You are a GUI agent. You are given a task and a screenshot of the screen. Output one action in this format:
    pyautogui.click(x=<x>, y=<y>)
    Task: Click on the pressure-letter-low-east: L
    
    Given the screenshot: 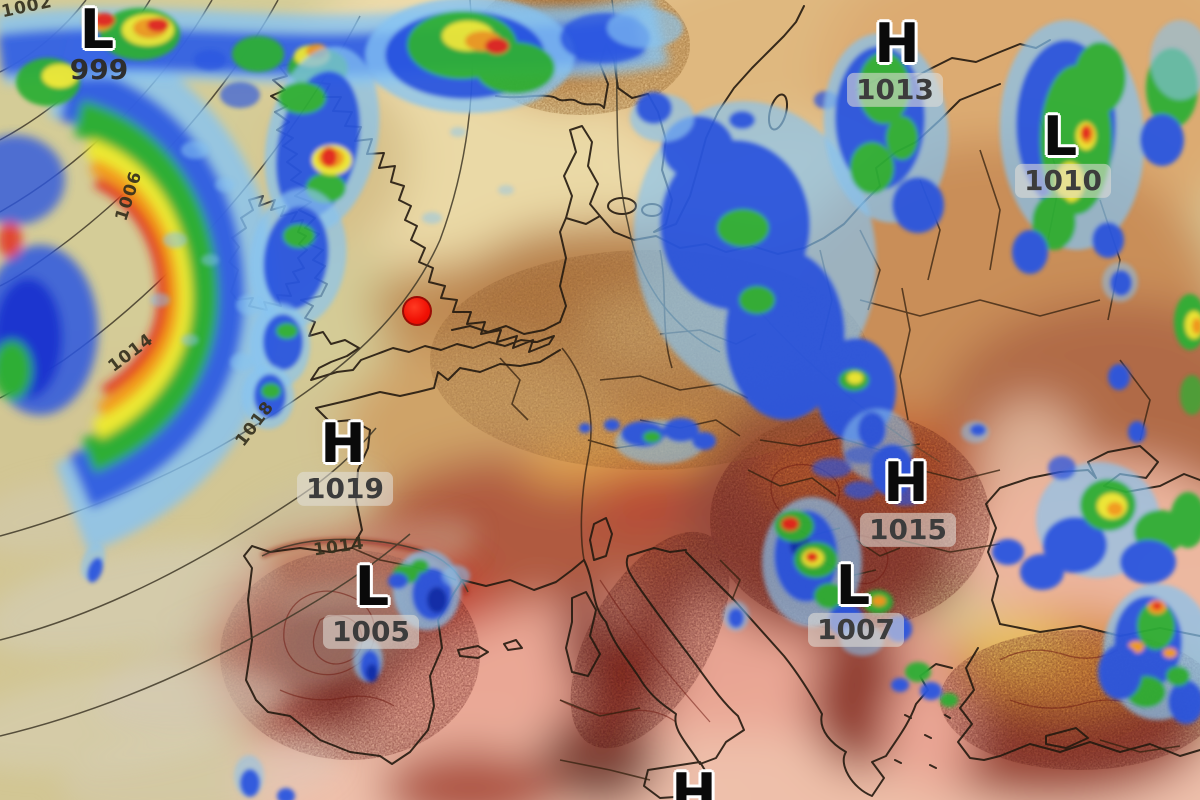 What is the action you would take?
    pyautogui.click(x=1060, y=136)
    